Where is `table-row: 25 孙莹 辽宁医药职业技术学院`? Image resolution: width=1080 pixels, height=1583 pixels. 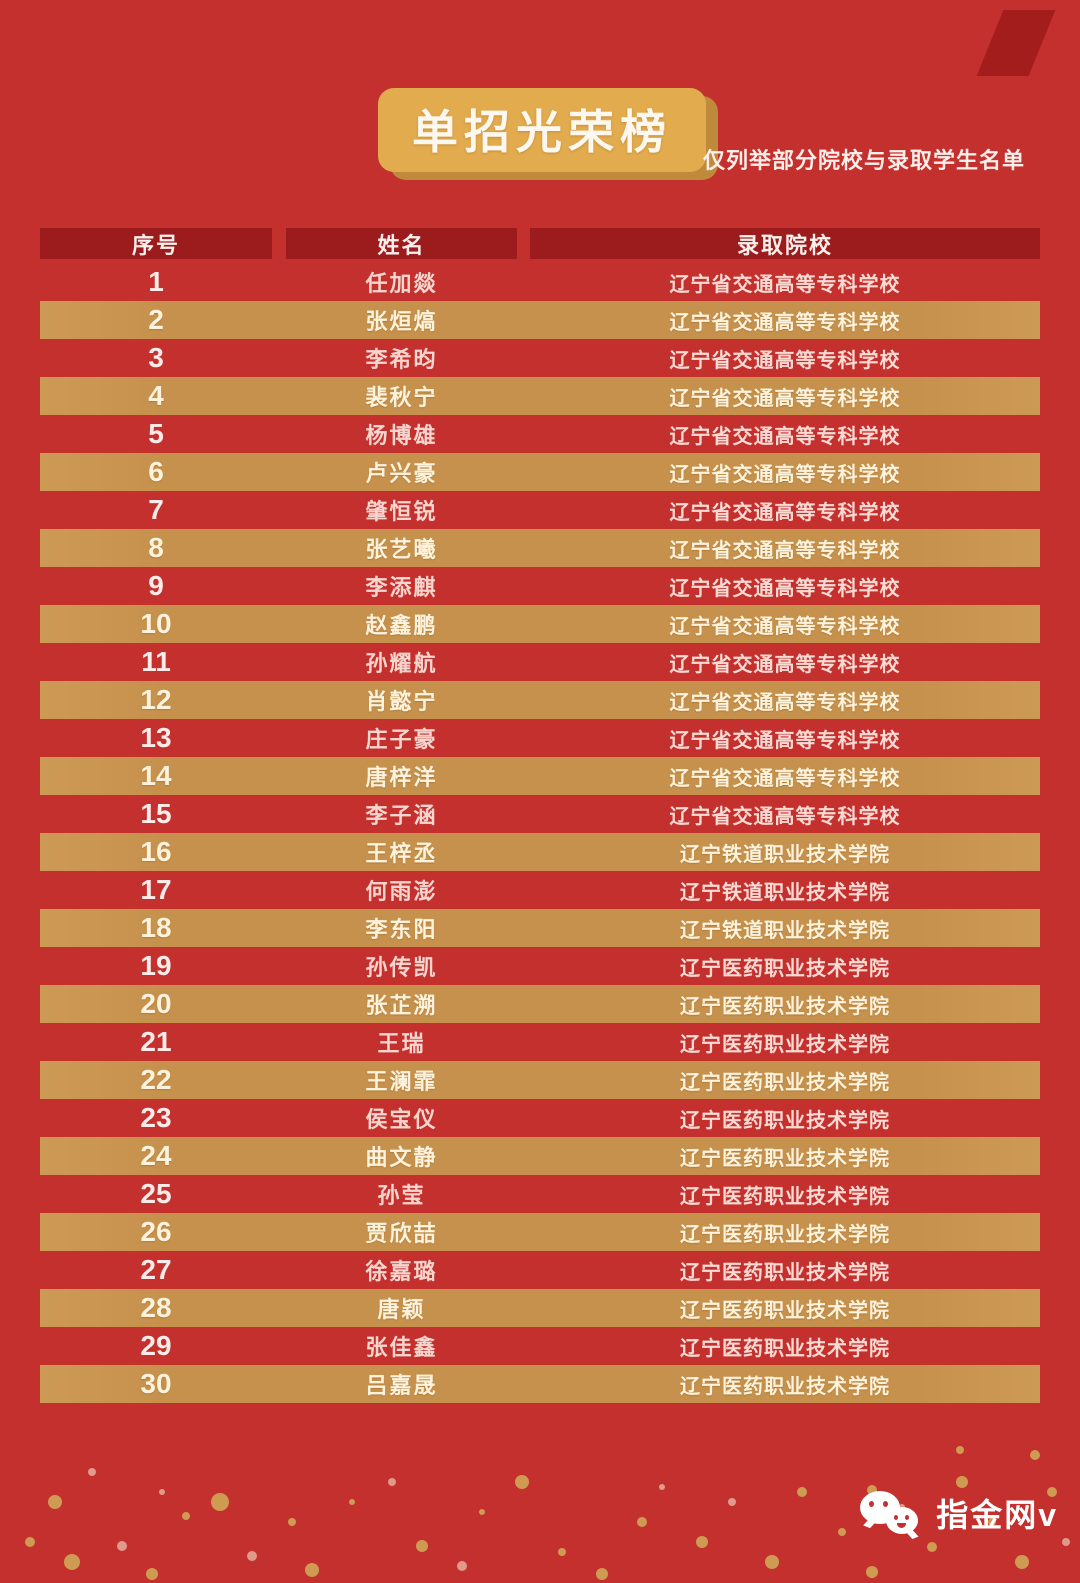
table-row: 25 孙莹 辽宁医药职业技术学院 is located at coordinates (540, 1194).